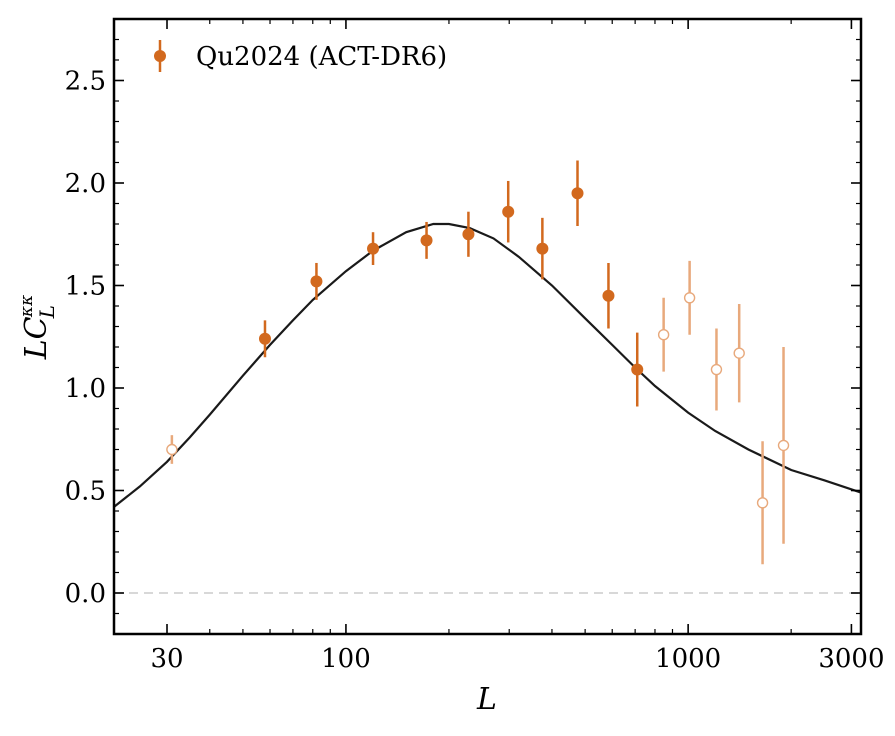 This screenshot has width=895, height=736. I want to click on y-tick-label: 1.5, so click(85, 287).